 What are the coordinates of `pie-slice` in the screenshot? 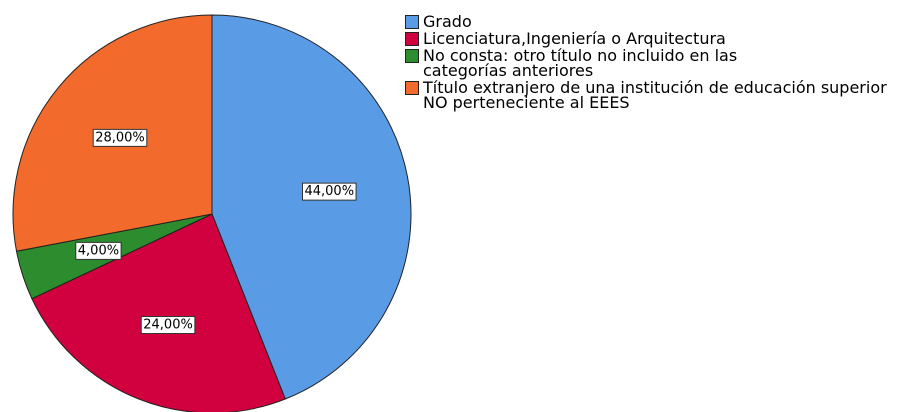 It's located at (158, 312).